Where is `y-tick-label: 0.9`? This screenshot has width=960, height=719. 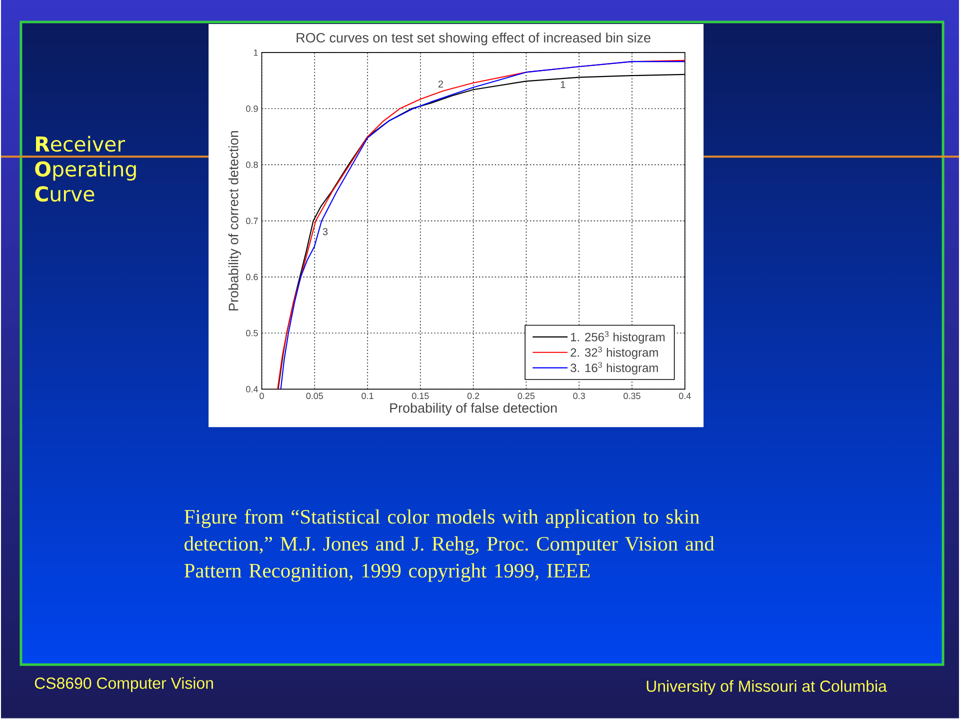 y-tick-label: 0.9 is located at coordinates (252, 109).